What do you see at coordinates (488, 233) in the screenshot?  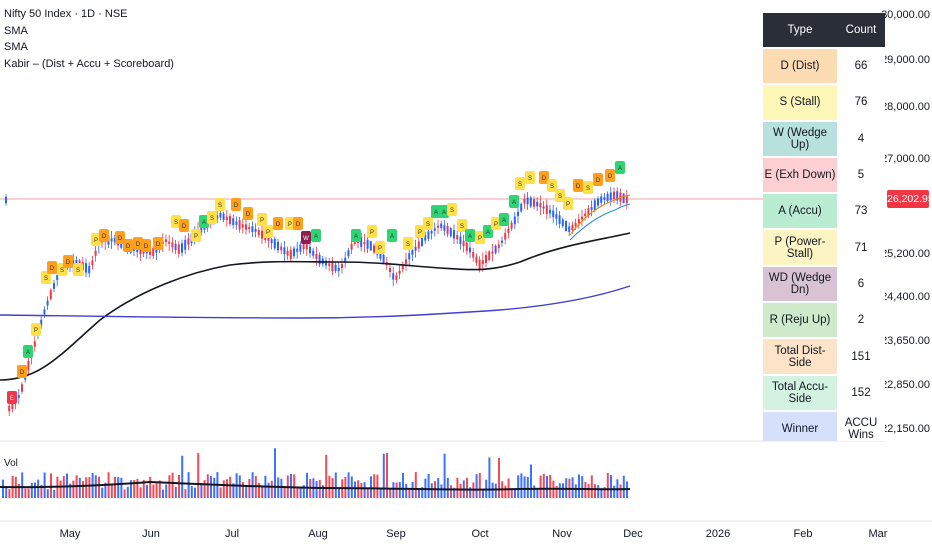 I see `svg-text: A` at bounding box center [488, 233].